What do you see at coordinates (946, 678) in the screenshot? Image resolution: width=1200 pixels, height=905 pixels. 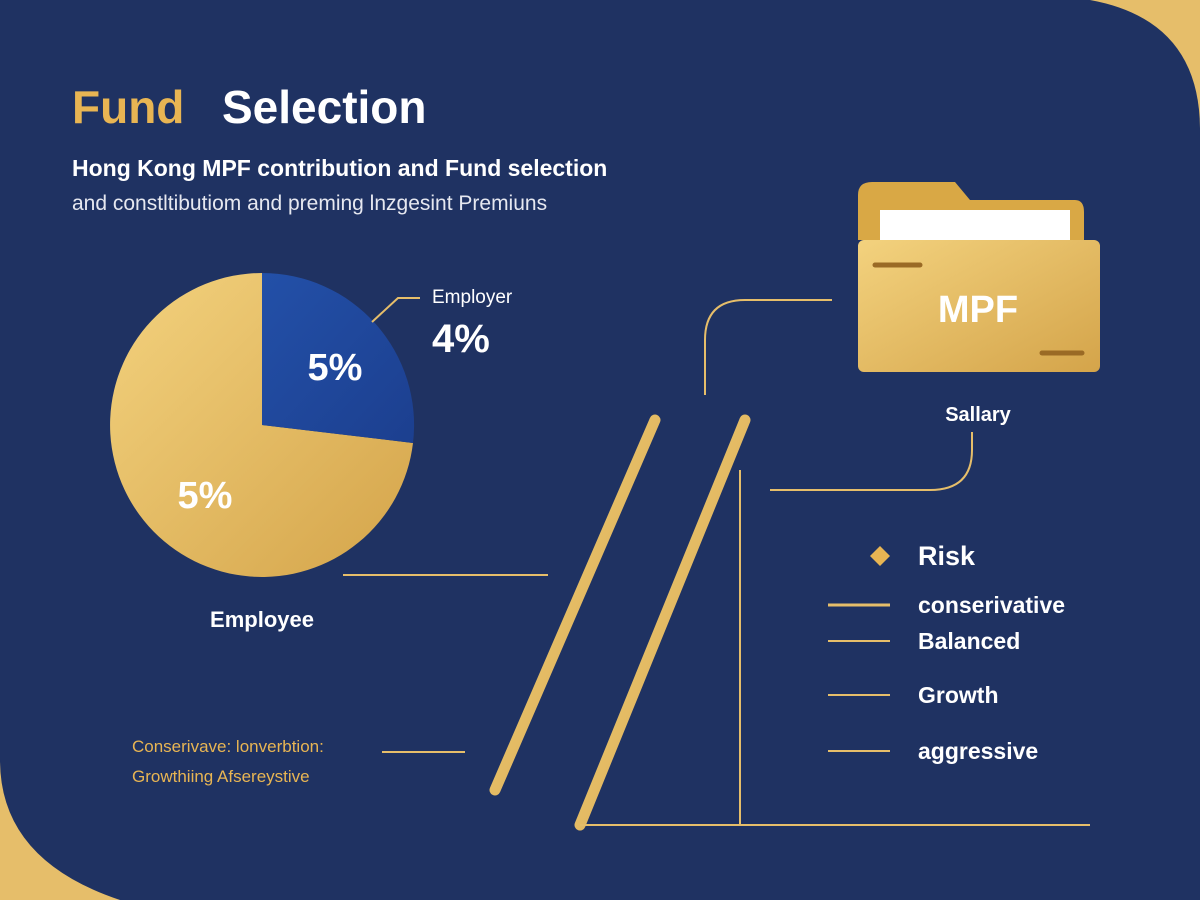 I see `risk-list: conserivative Balanced Growth aggressive` at bounding box center [946, 678].